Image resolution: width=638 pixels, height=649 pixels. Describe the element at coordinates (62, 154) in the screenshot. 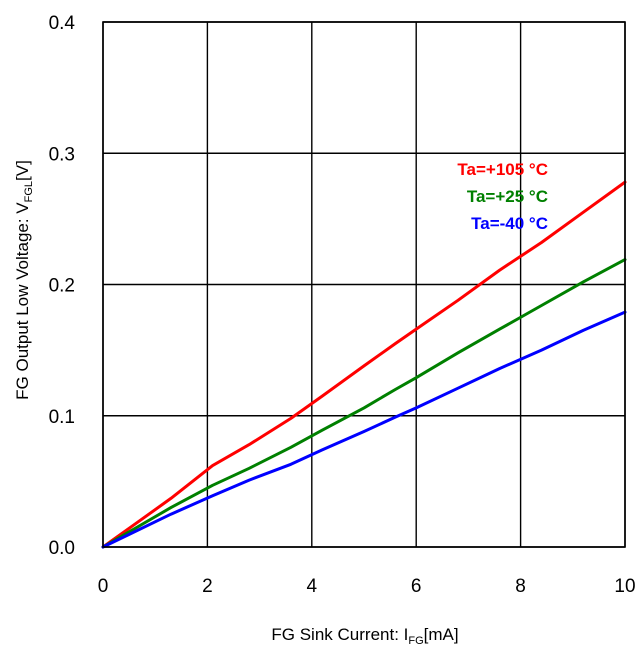

I see `y-tick-label: 0.3` at that location.